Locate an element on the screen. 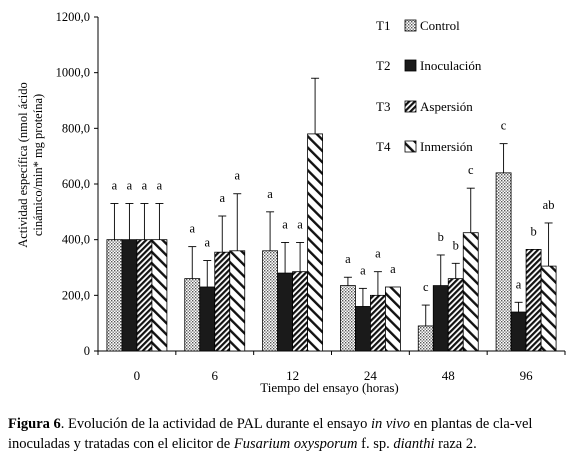 The width and height of the screenshot is (580, 462). legend-code: T2 is located at coordinates (383, 65).